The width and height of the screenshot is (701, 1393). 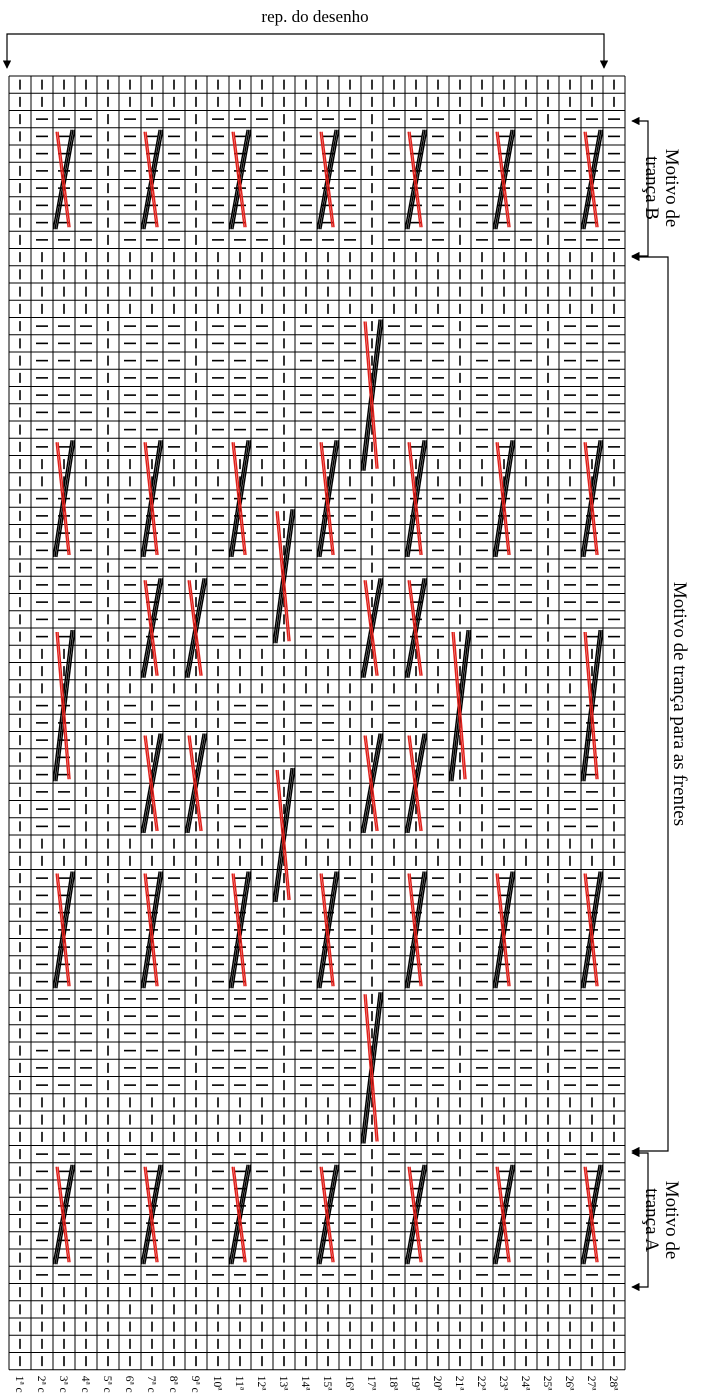 What do you see at coordinates (19, 1384) in the screenshot?
I see `carriage-label: 1ª carr.` at bounding box center [19, 1384].